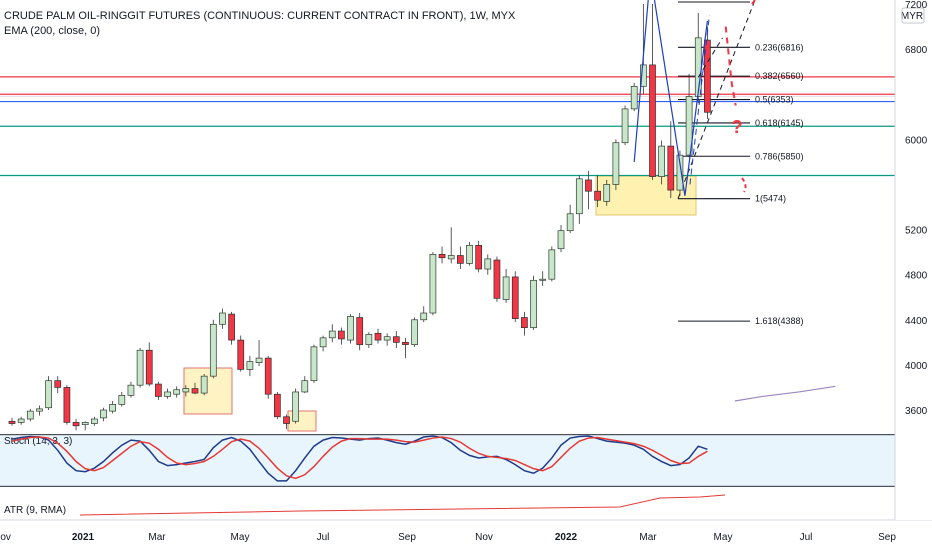 This screenshot has height=555, width=932. What do you see at coordinates (916, 366) in the screenshot?
I see `price-tick: 4000` at bounding box center [916, 366].